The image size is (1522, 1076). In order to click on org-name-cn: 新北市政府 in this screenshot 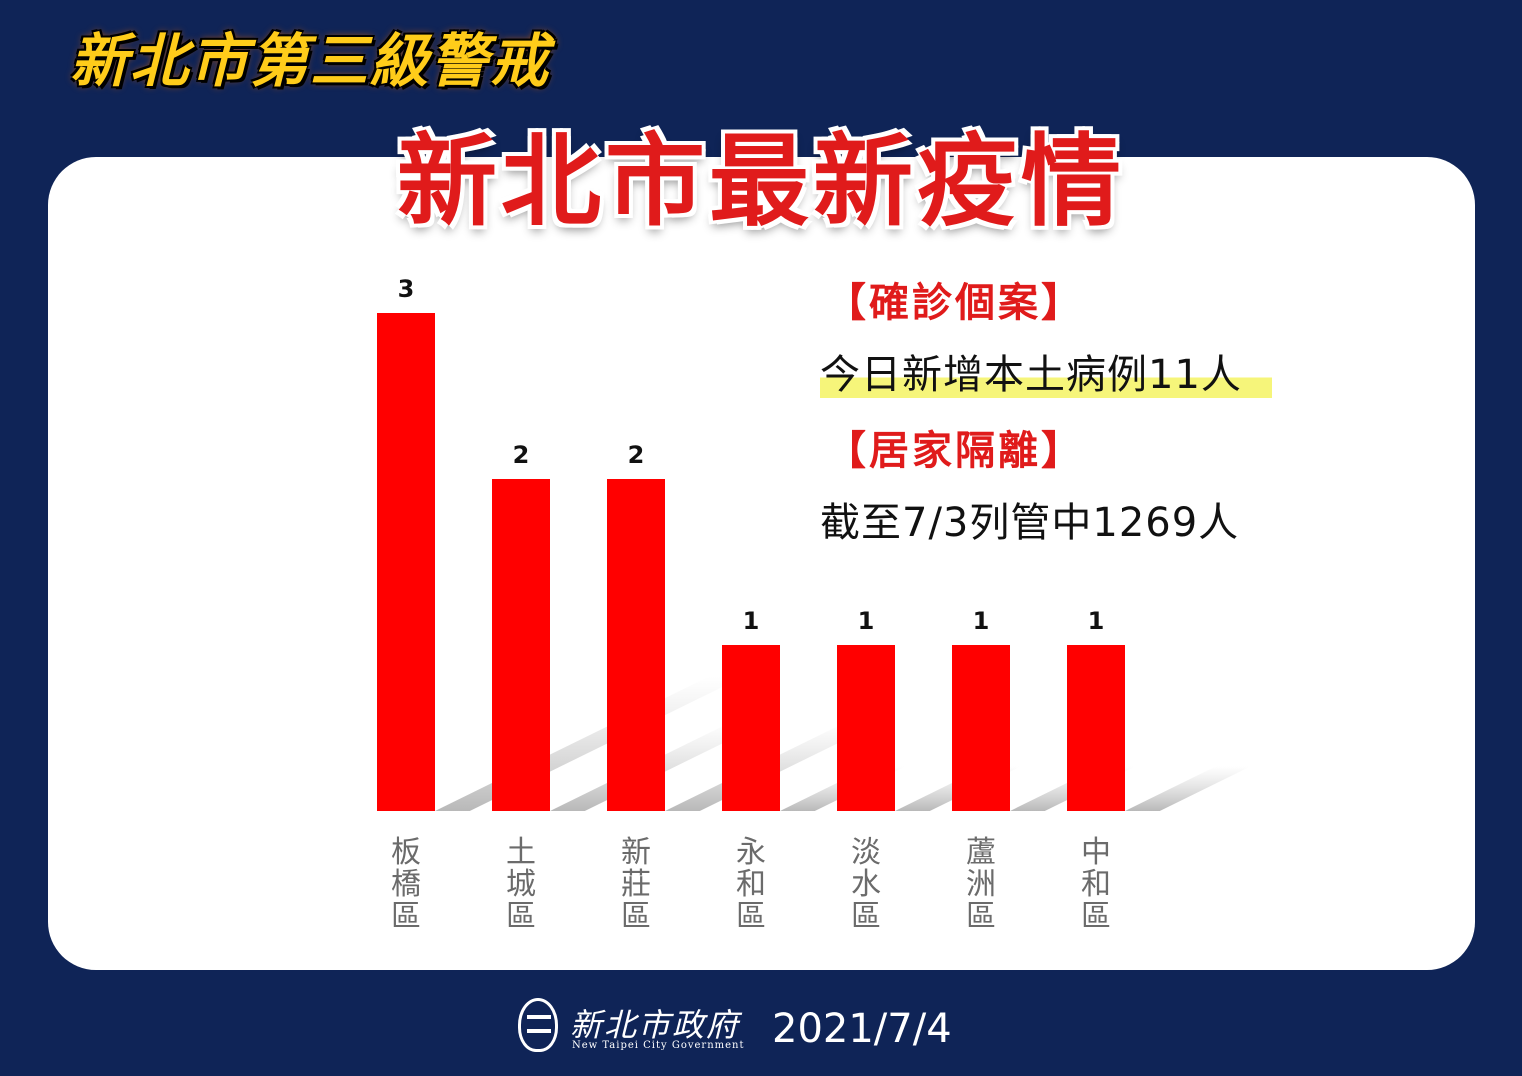, I will do `click(655, 1025)`.